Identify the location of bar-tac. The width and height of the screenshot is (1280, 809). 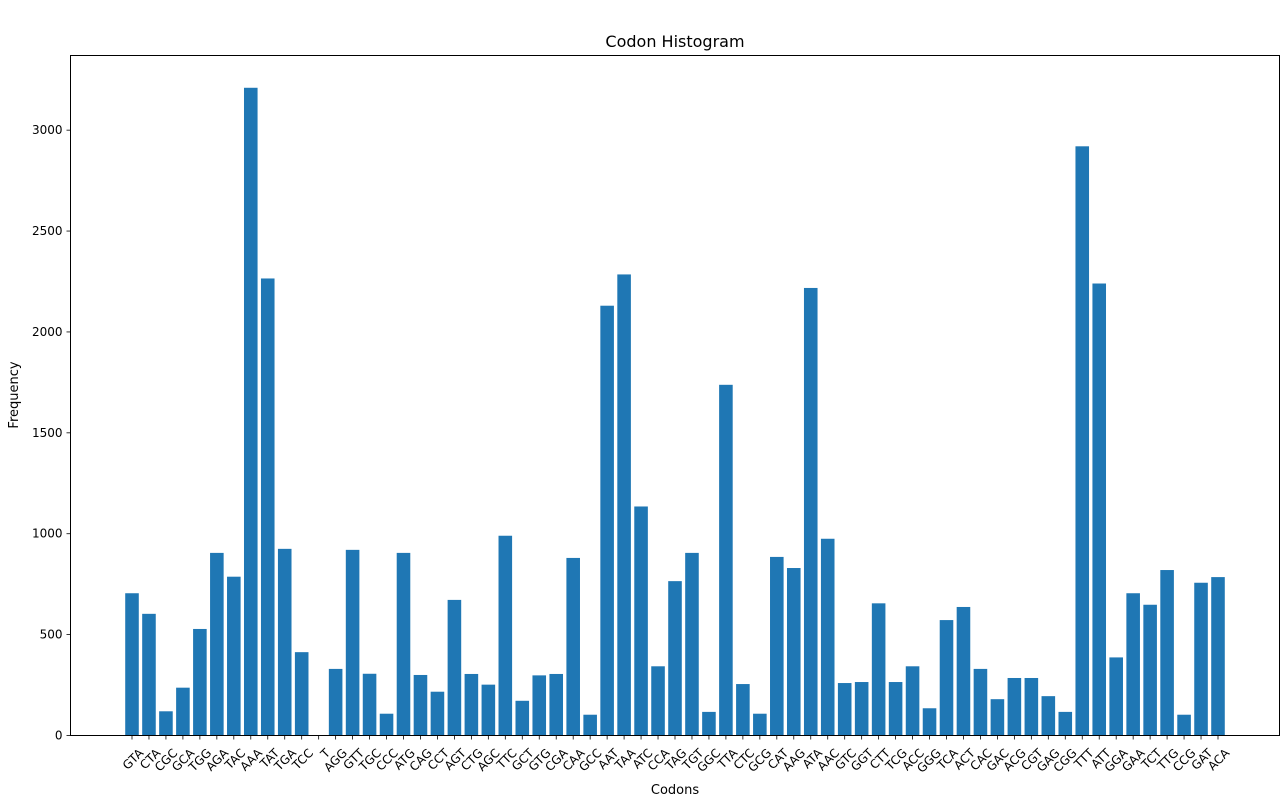
(234, 656).